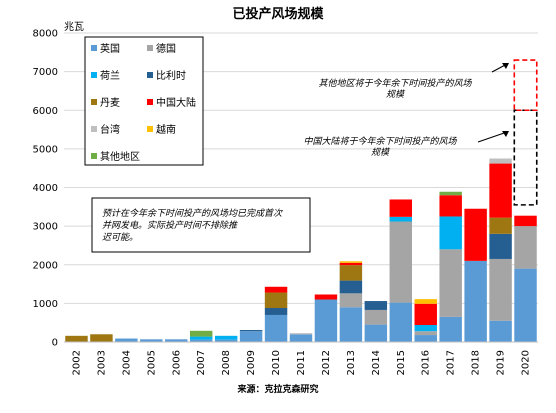 This screenshot has width=556, height=413. What do you see at coordinates (492, 137) in the screenshot?
I see `annotation-arrow` at bounding box center [492, 137].